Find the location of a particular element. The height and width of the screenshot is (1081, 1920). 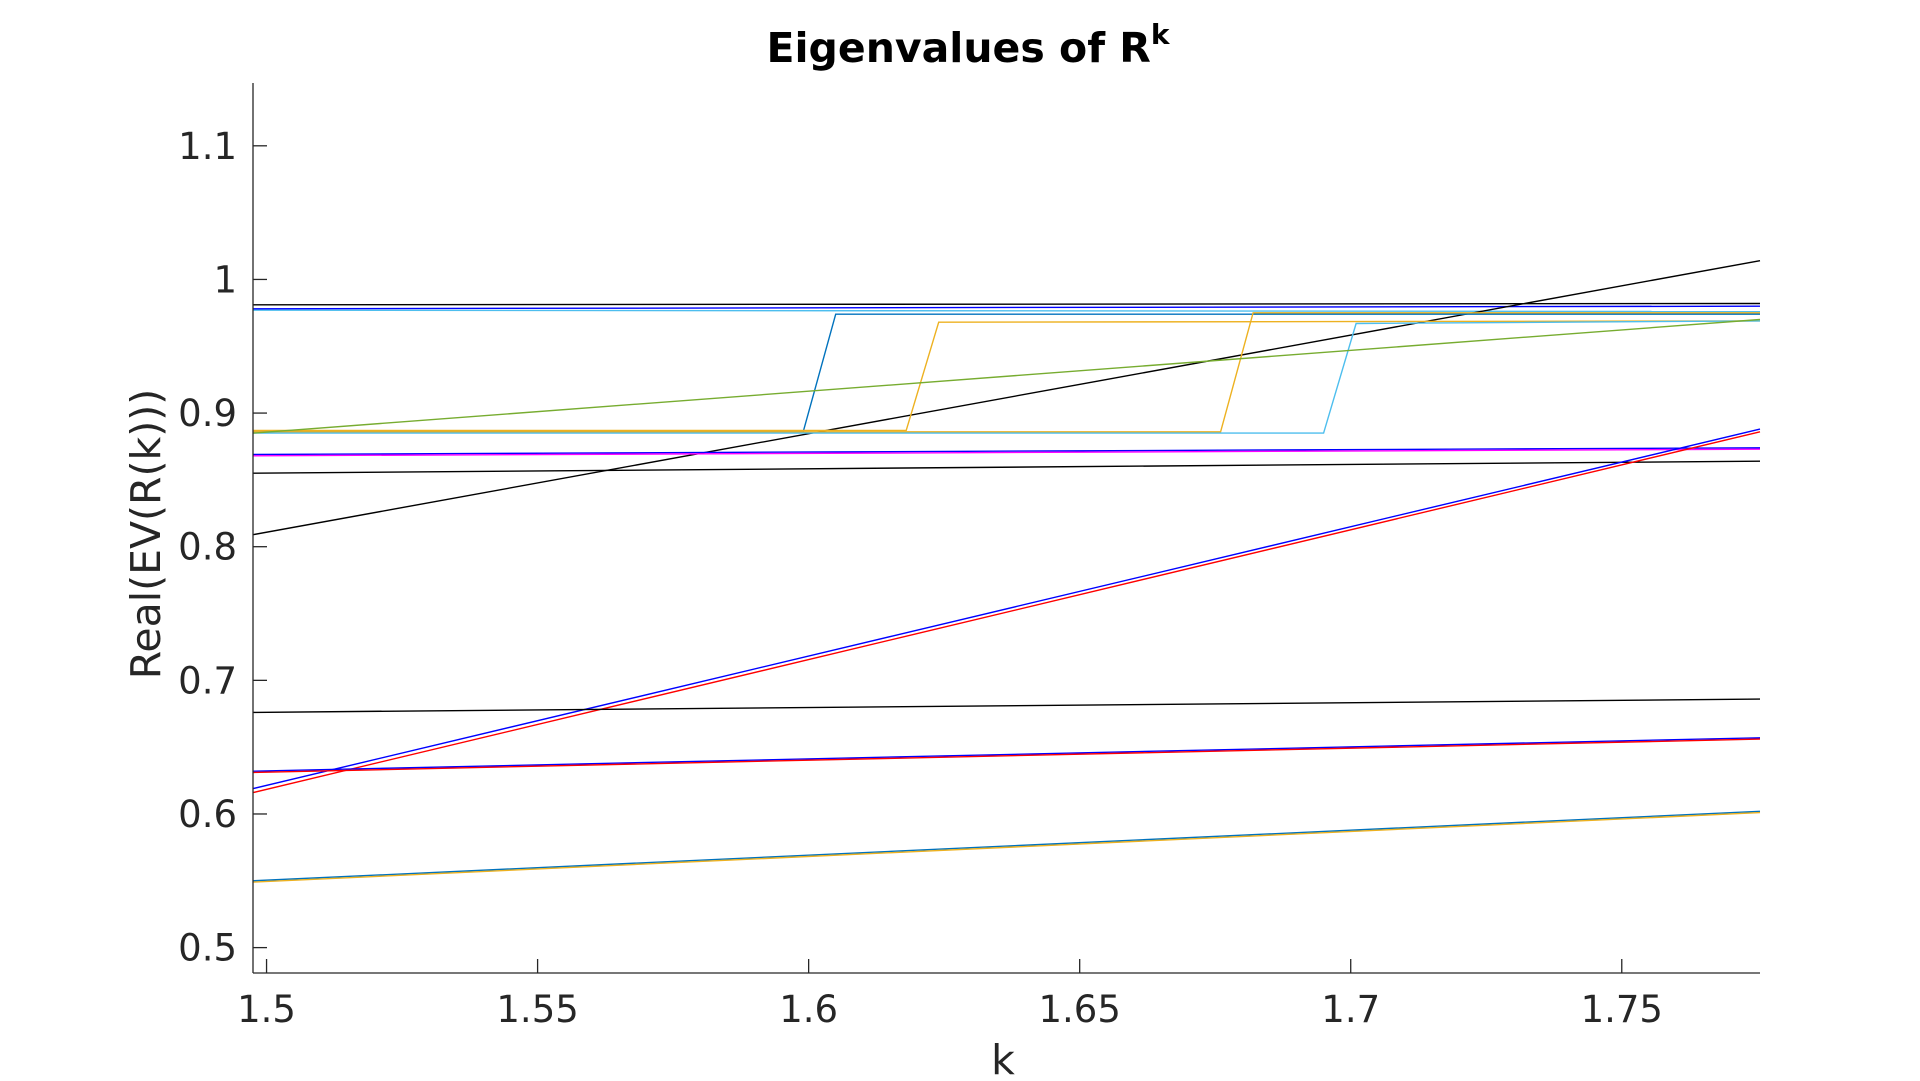

y-tick-label: 0.8 is located at coordinates (207, 547).